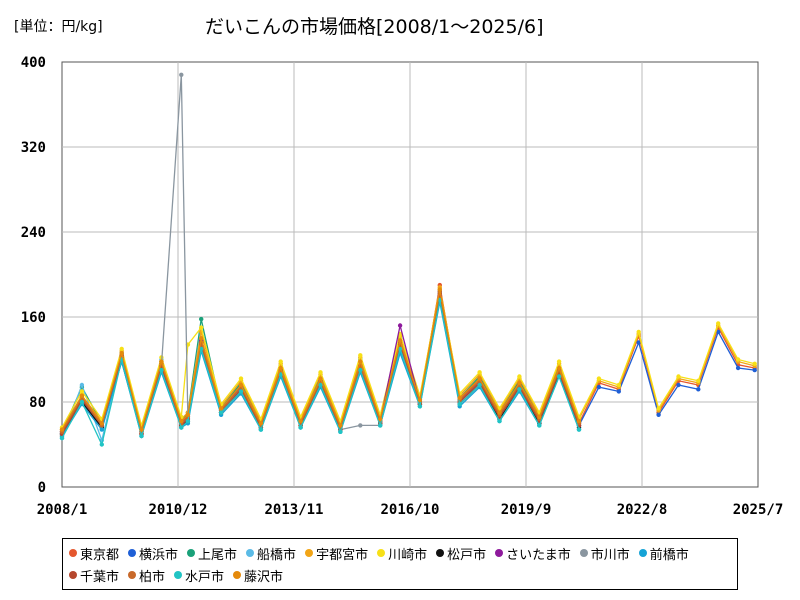 This screenshot has width=800, height=600. I want to click on legend-label: 水戸市, so click(205, 577).